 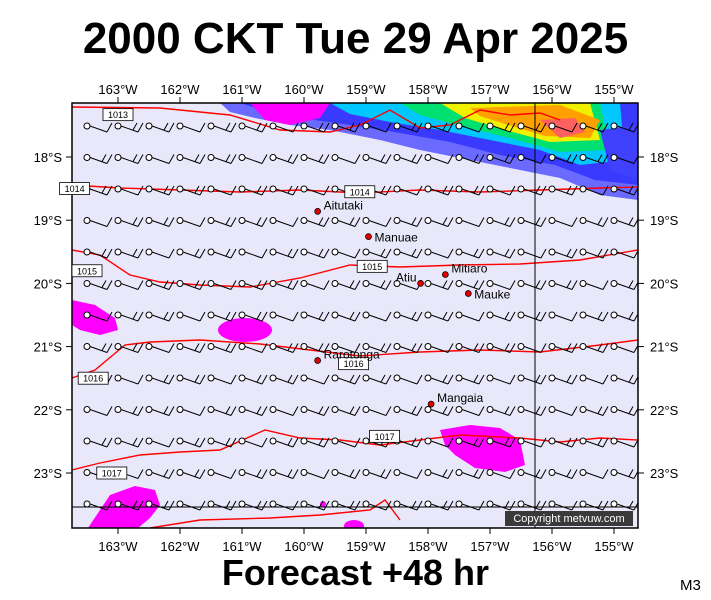 What do you see at coordinates (87, 271) in the screenshot?
I see `isobar-label: 1015` at bounding box center [87, 271].